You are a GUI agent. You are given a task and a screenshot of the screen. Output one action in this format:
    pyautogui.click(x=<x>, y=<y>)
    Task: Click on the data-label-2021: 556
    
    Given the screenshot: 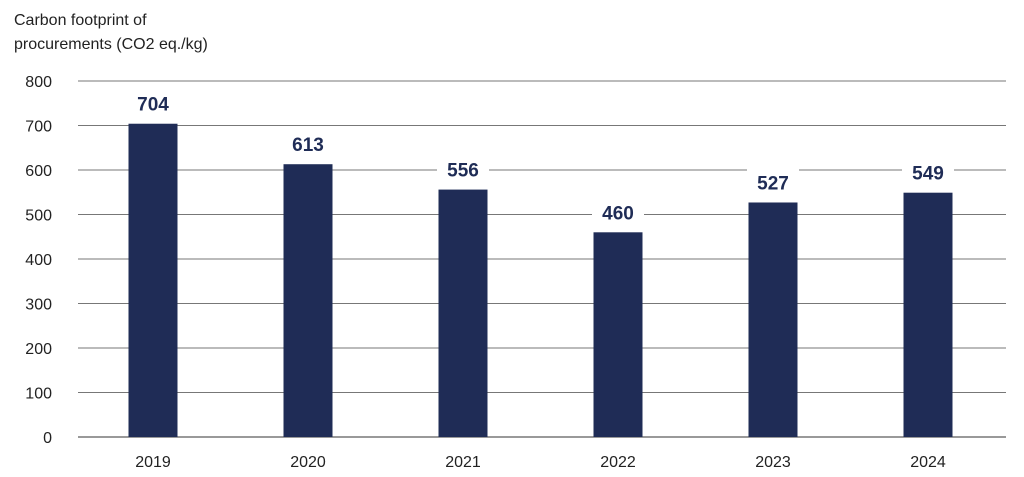 What is the action you would take?
    pyautogui.click(x=463, y=171)
    